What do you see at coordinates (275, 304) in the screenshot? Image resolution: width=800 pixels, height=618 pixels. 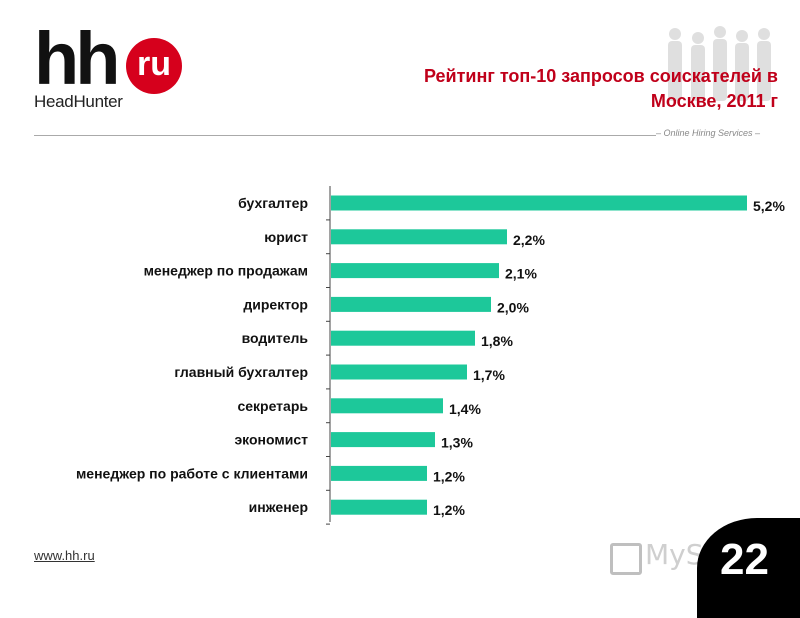 I see `category-label: директор` at bounding box center [275, 304].